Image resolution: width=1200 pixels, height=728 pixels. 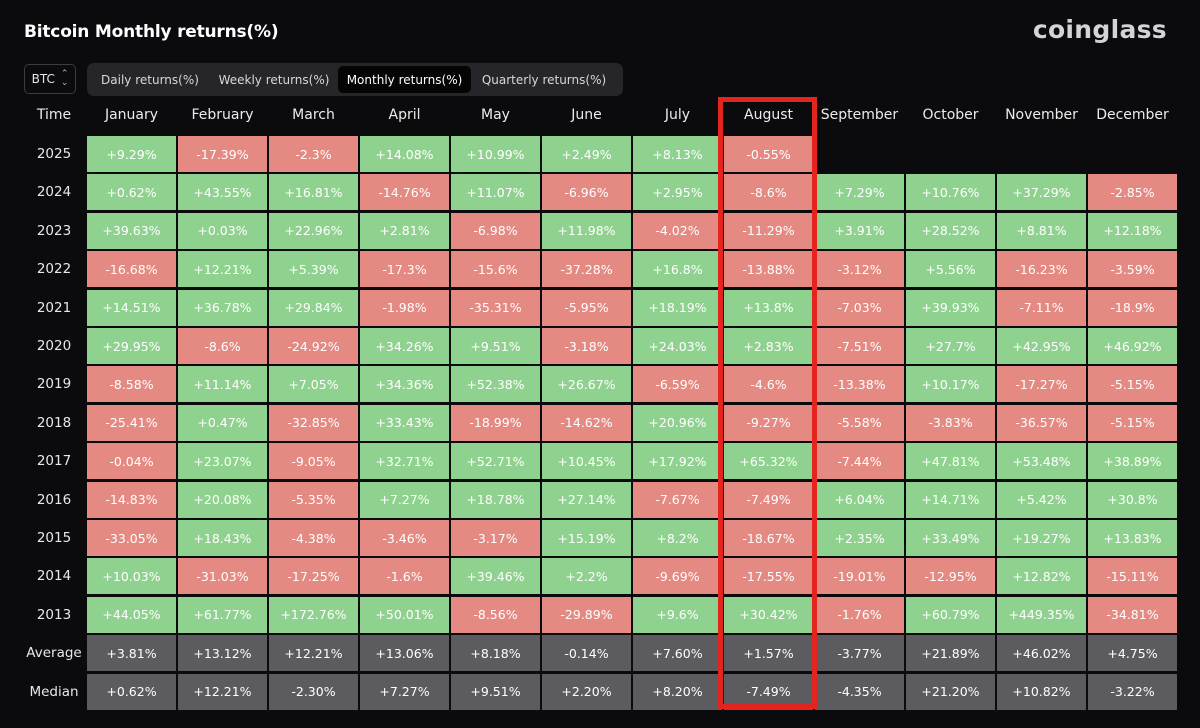 I want to click on cell-2021-october: +39.93%, so click(x=950, y=307).